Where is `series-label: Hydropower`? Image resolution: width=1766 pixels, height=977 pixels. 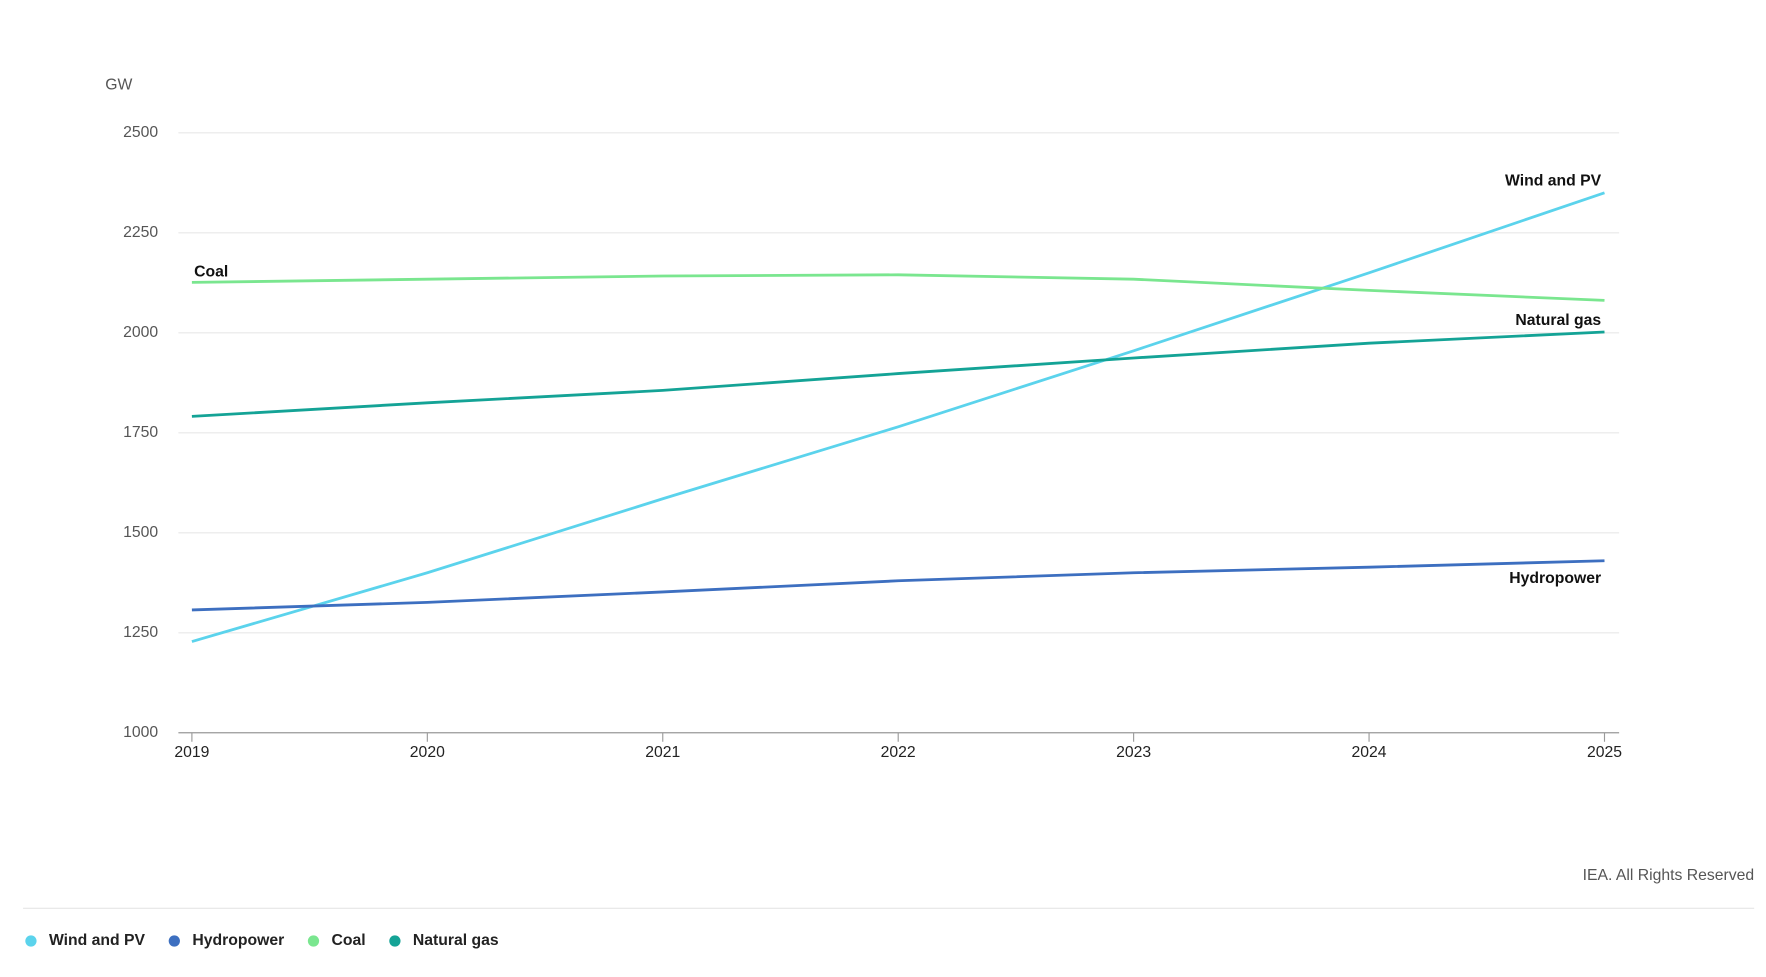 series-label: Hydropower is located at coordinates (1555, 578).